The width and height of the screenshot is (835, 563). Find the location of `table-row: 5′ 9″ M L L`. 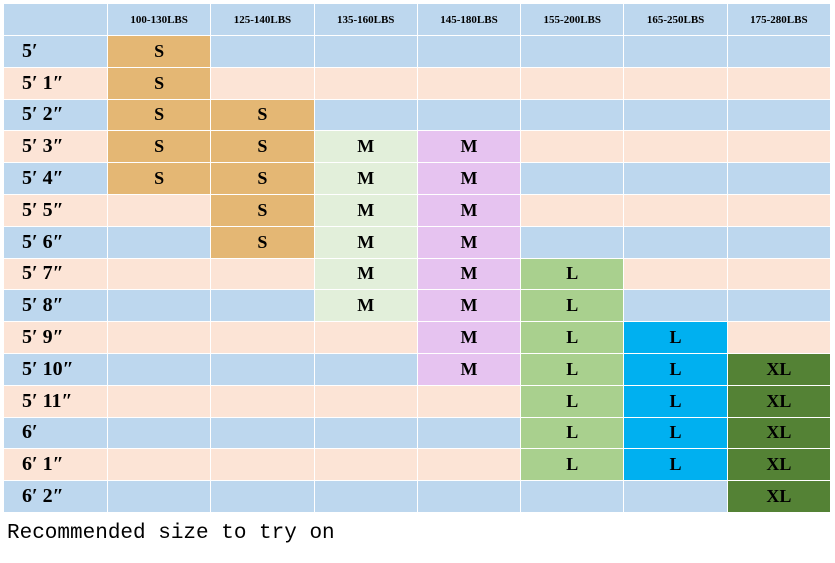

table-row: 5′ 9″ M L L is located at coordinates (417, 337).